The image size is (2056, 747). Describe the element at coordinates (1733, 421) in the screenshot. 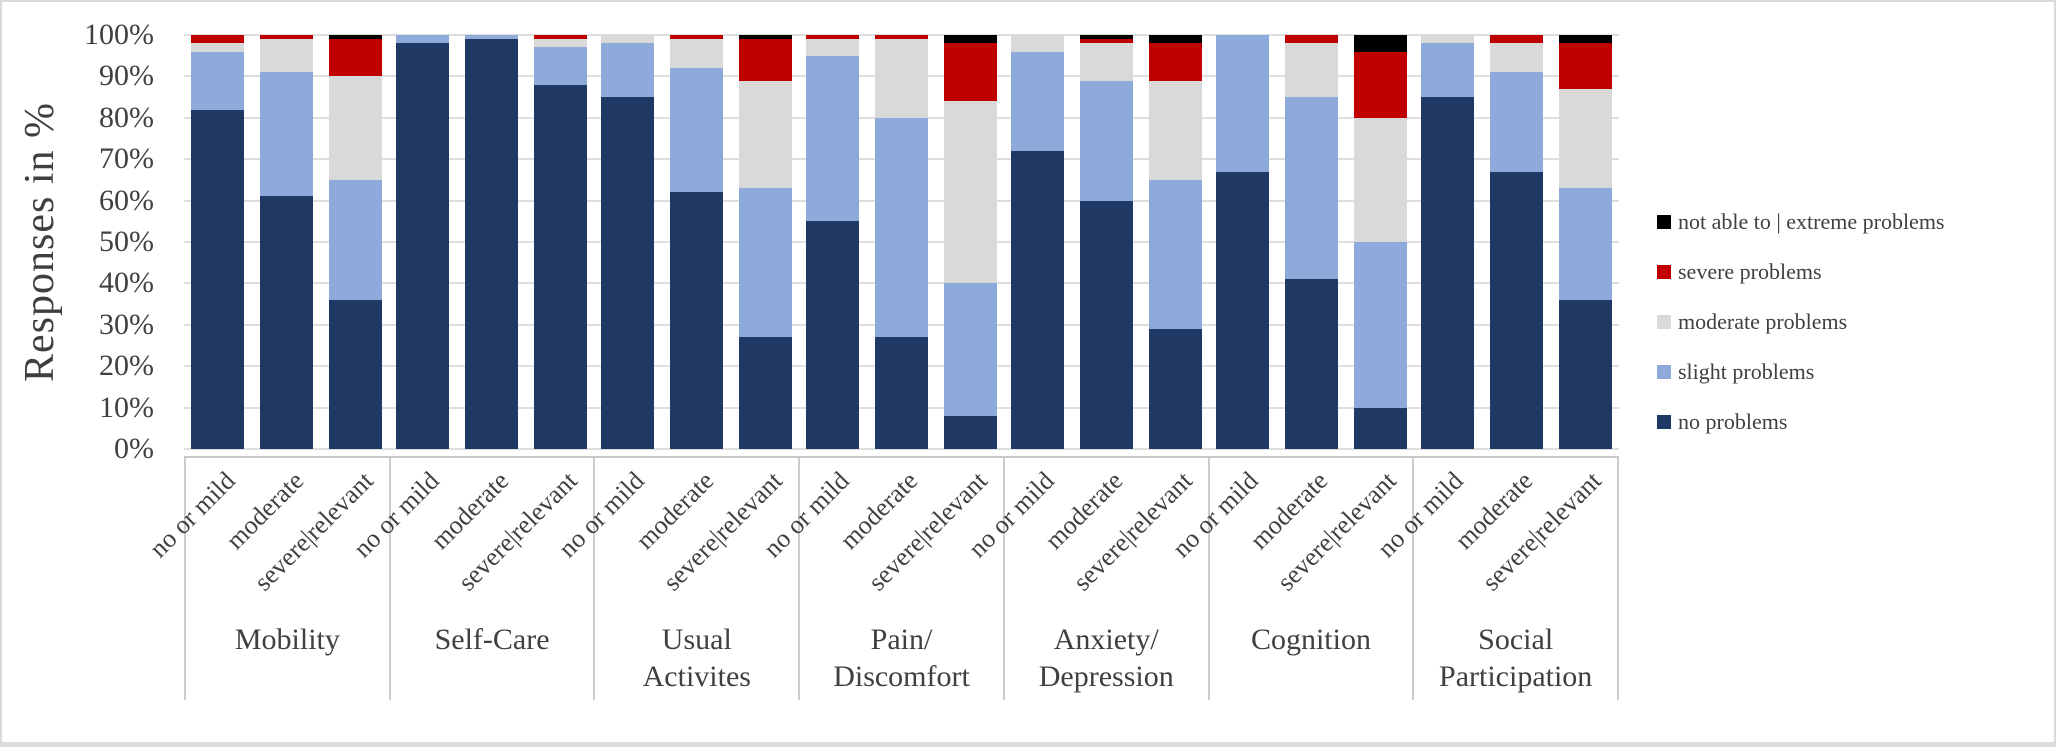

I see `legend-label: no problems` at that location.